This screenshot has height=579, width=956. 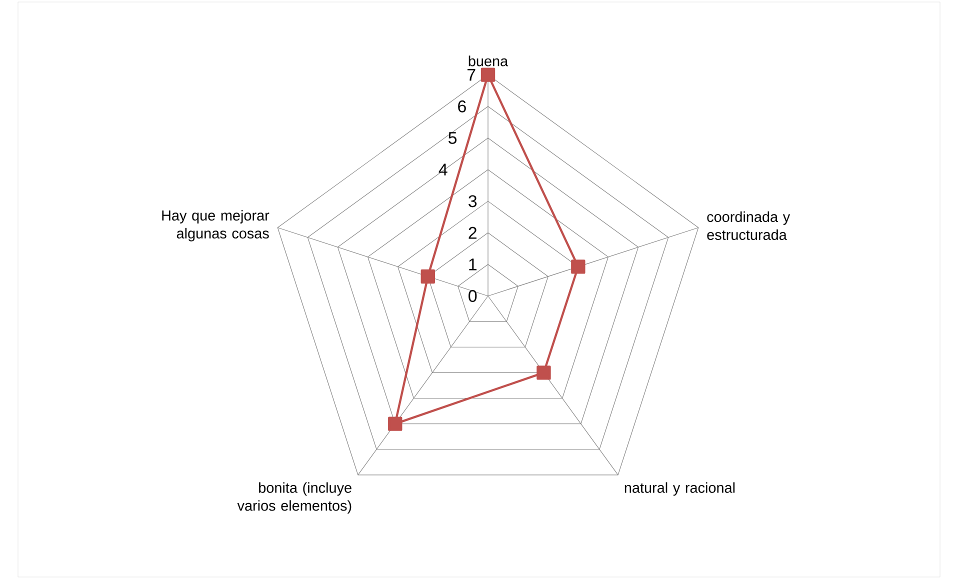 What do you see at coordinates (472, 296) in the screenshot?
I see `y-tick-label: 0` at bounding box center [472, 296].